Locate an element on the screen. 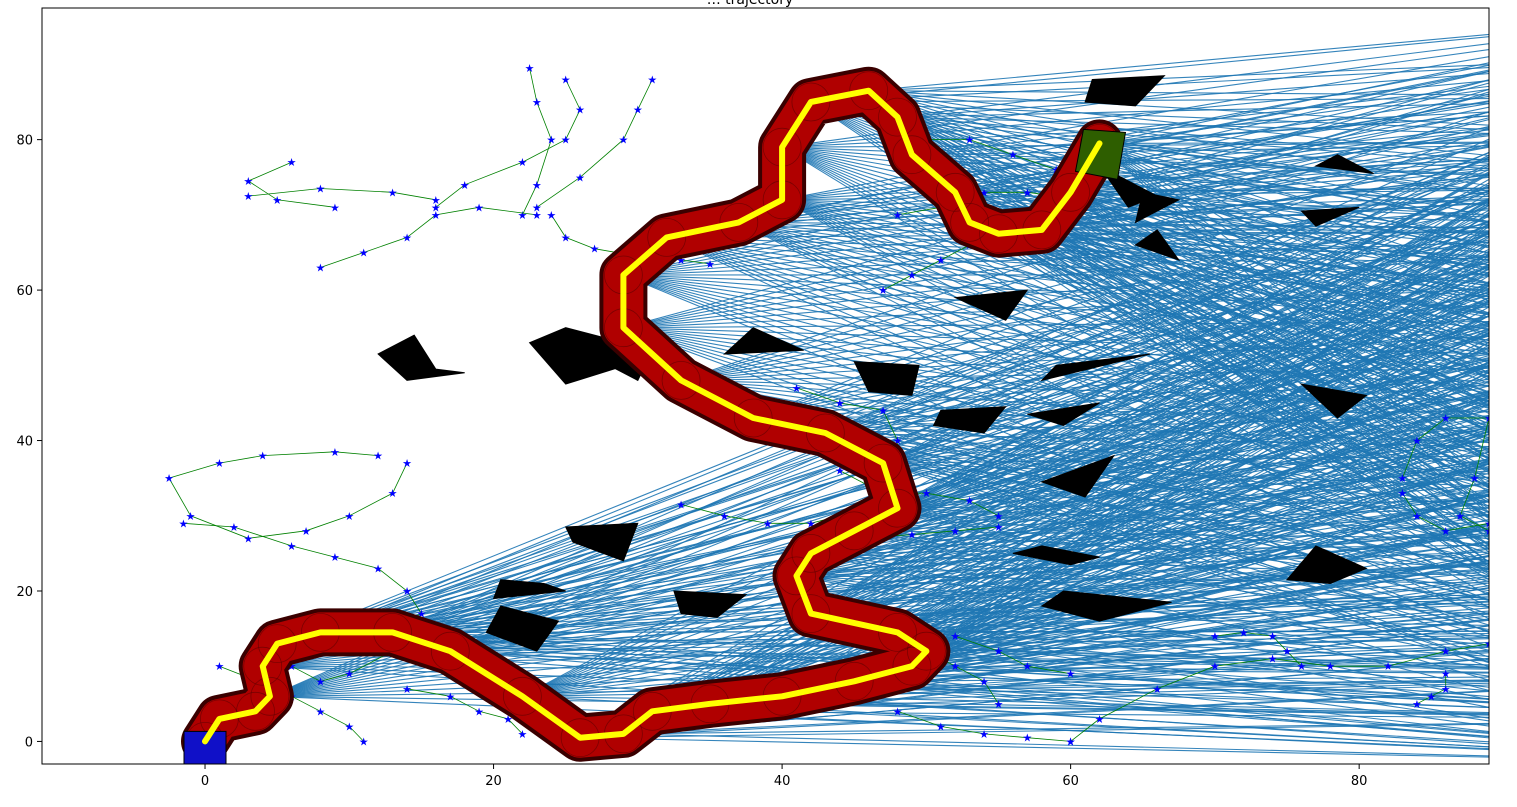 The image size is (1517, 807). y-axis-ticks: 0 20 40 60 80 is located at coordinates (29, 442).